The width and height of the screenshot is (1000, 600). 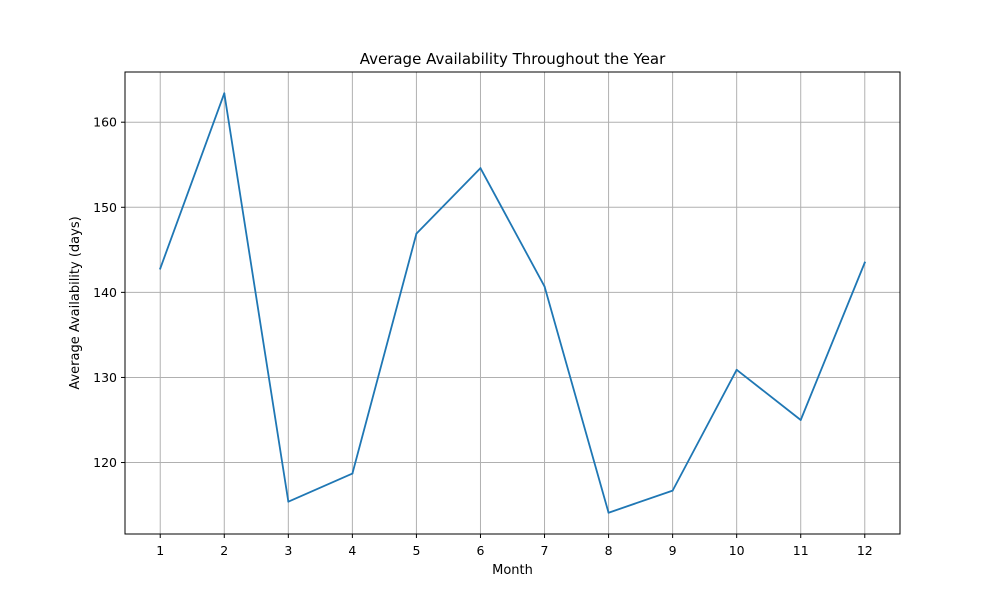 What do you see at coordinates (105, 292) in the screenshot?
I see `y-tick-label: 140` at bounding box center [105, 292].